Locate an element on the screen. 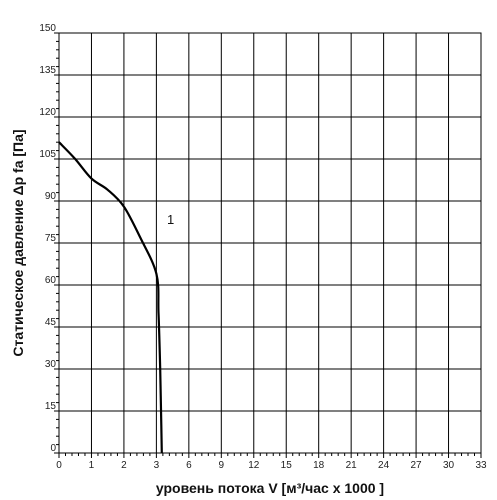  x-tick-label: 30 is located at coordinates (449, 465).